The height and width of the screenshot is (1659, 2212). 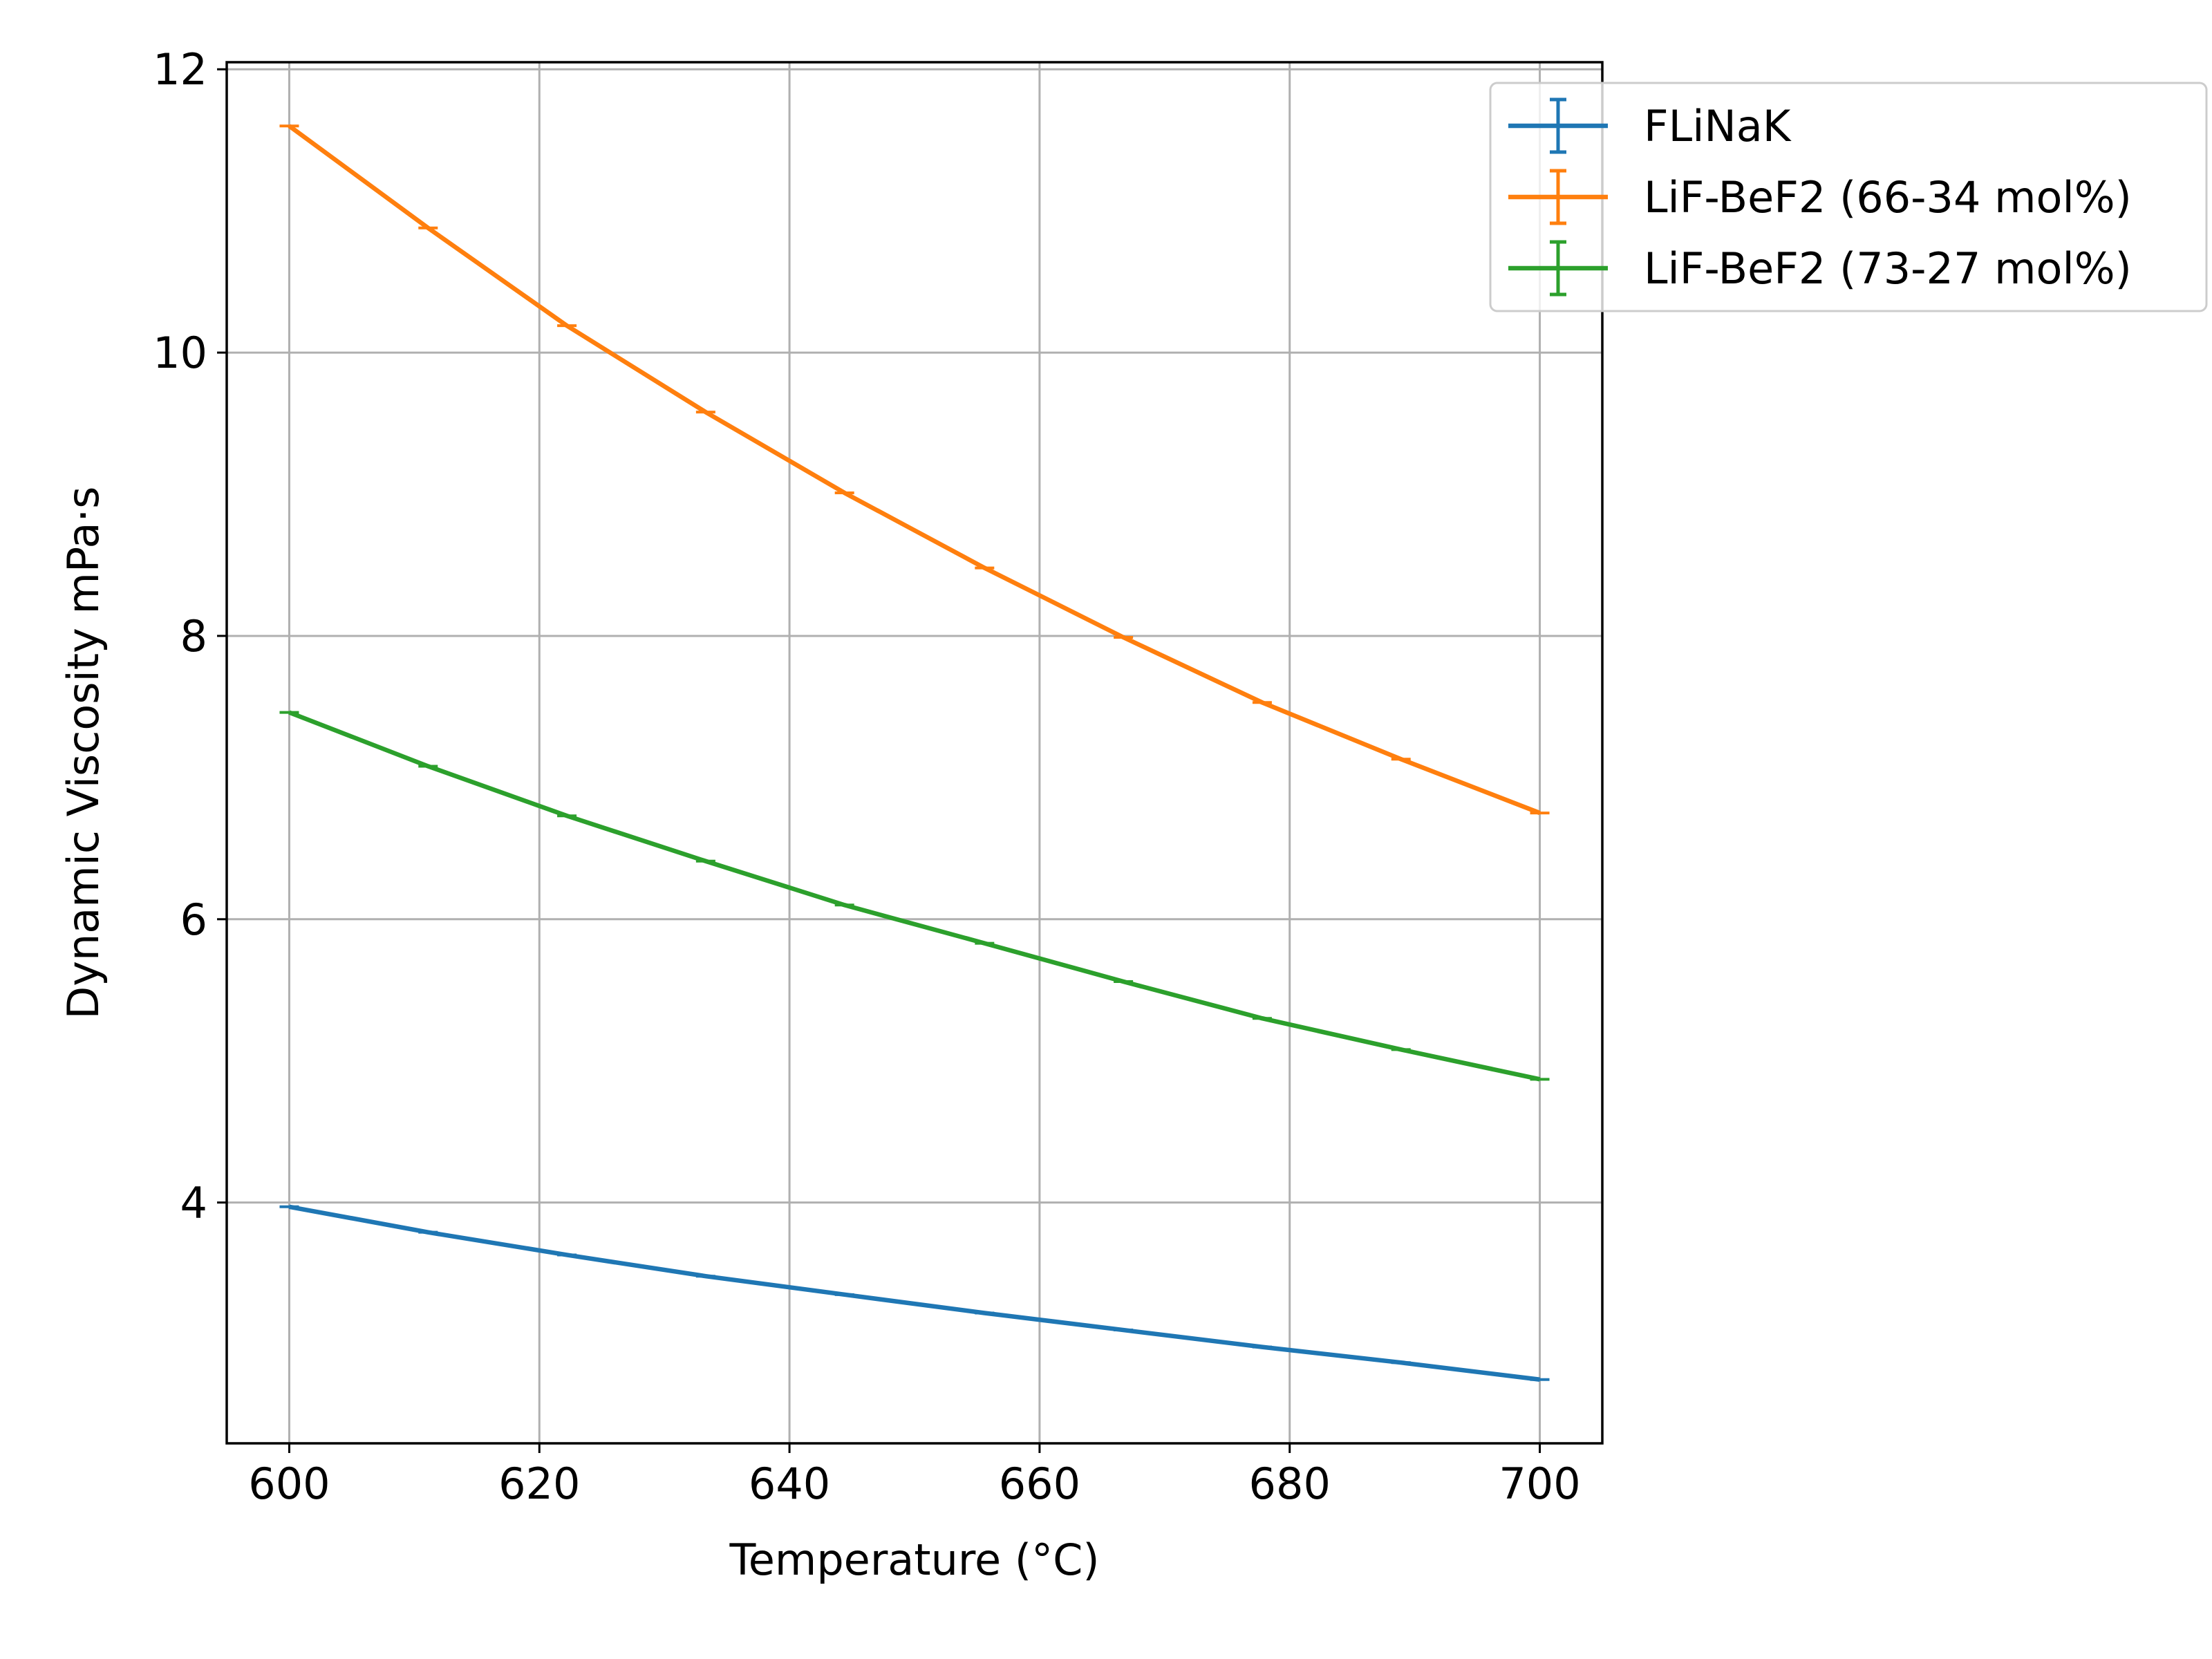 What do you see at coordinates (789, 1484) in the screenshot?
I see `x-tick-label: 640` at bounding box center [789, 1484].